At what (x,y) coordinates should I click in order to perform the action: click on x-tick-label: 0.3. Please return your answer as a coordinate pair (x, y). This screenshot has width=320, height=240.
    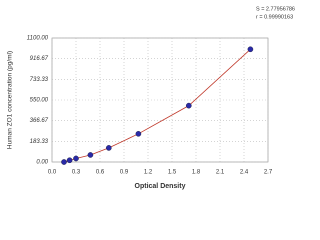
    Looking at the image, I should click on (76, 173).